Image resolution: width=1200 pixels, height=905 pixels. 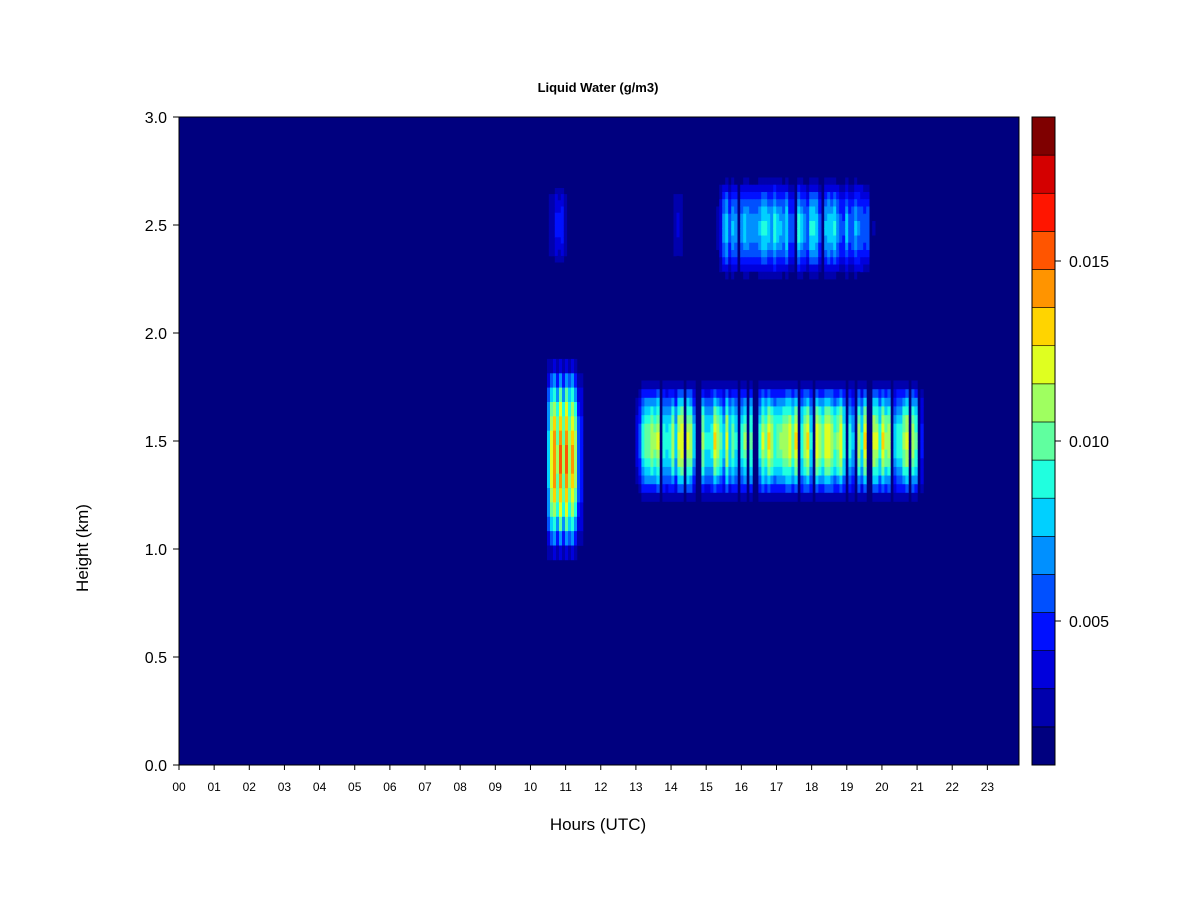 I want to click on colorbar-segment, so click(x=1043, y=479).